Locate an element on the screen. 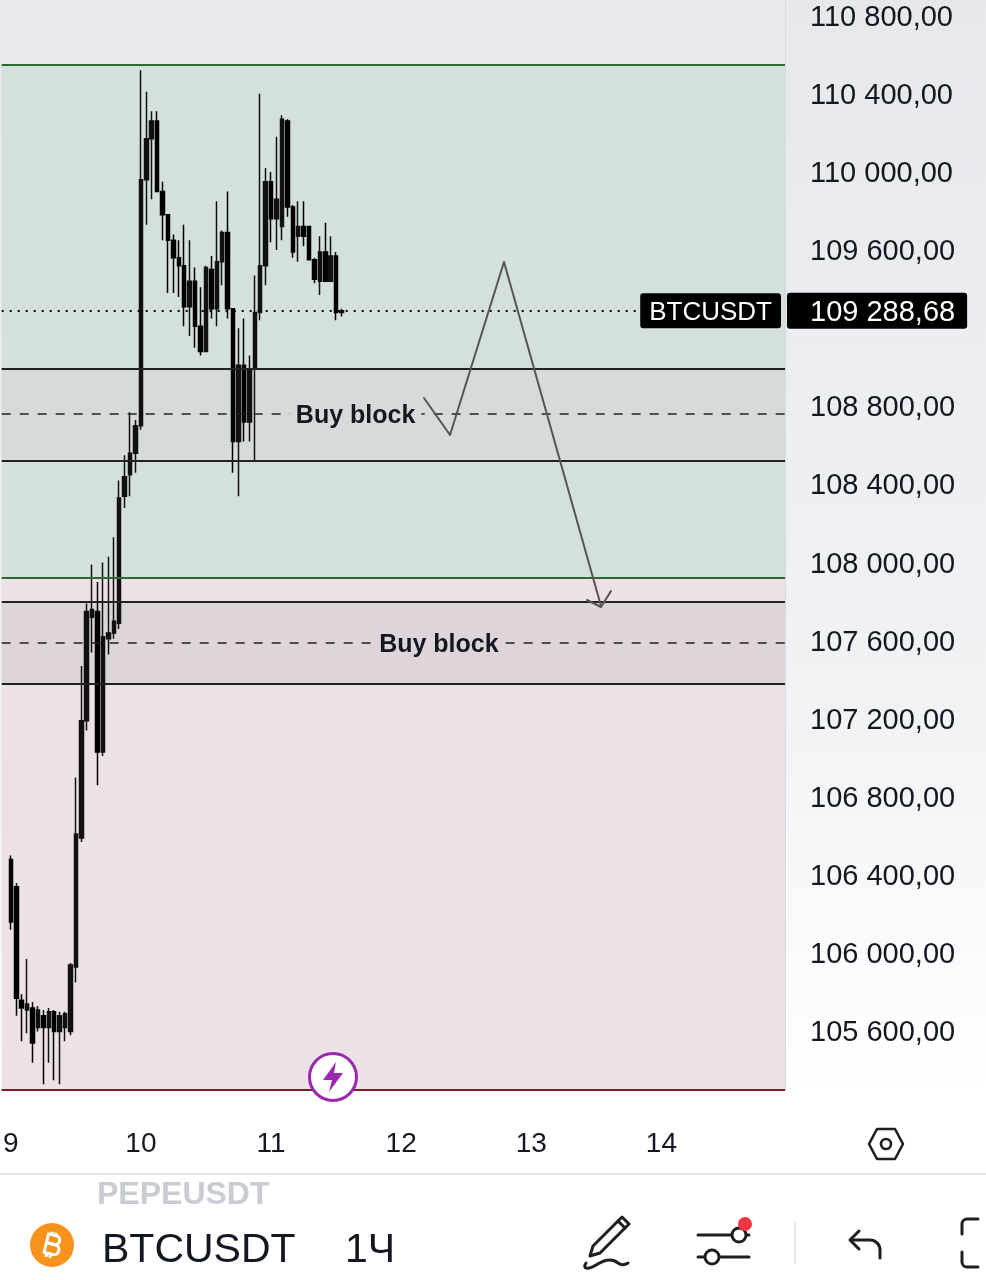  x-tick-label: 9 is located at coordinates (11, 1142).